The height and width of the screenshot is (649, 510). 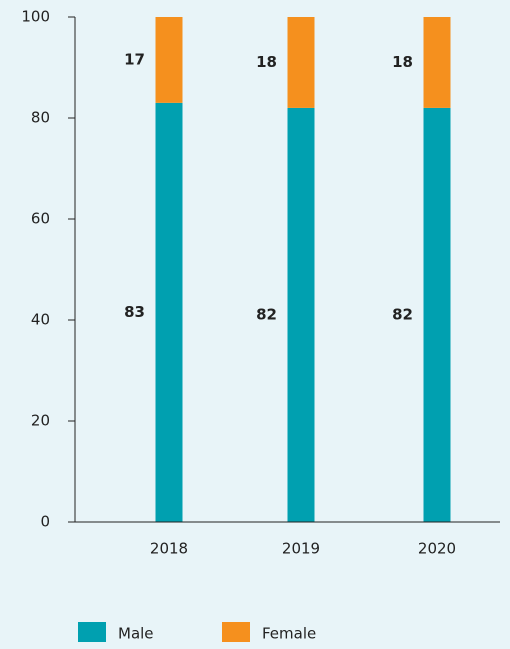 I want to click on y-tick-label: 80, so click(x=40, y=118).